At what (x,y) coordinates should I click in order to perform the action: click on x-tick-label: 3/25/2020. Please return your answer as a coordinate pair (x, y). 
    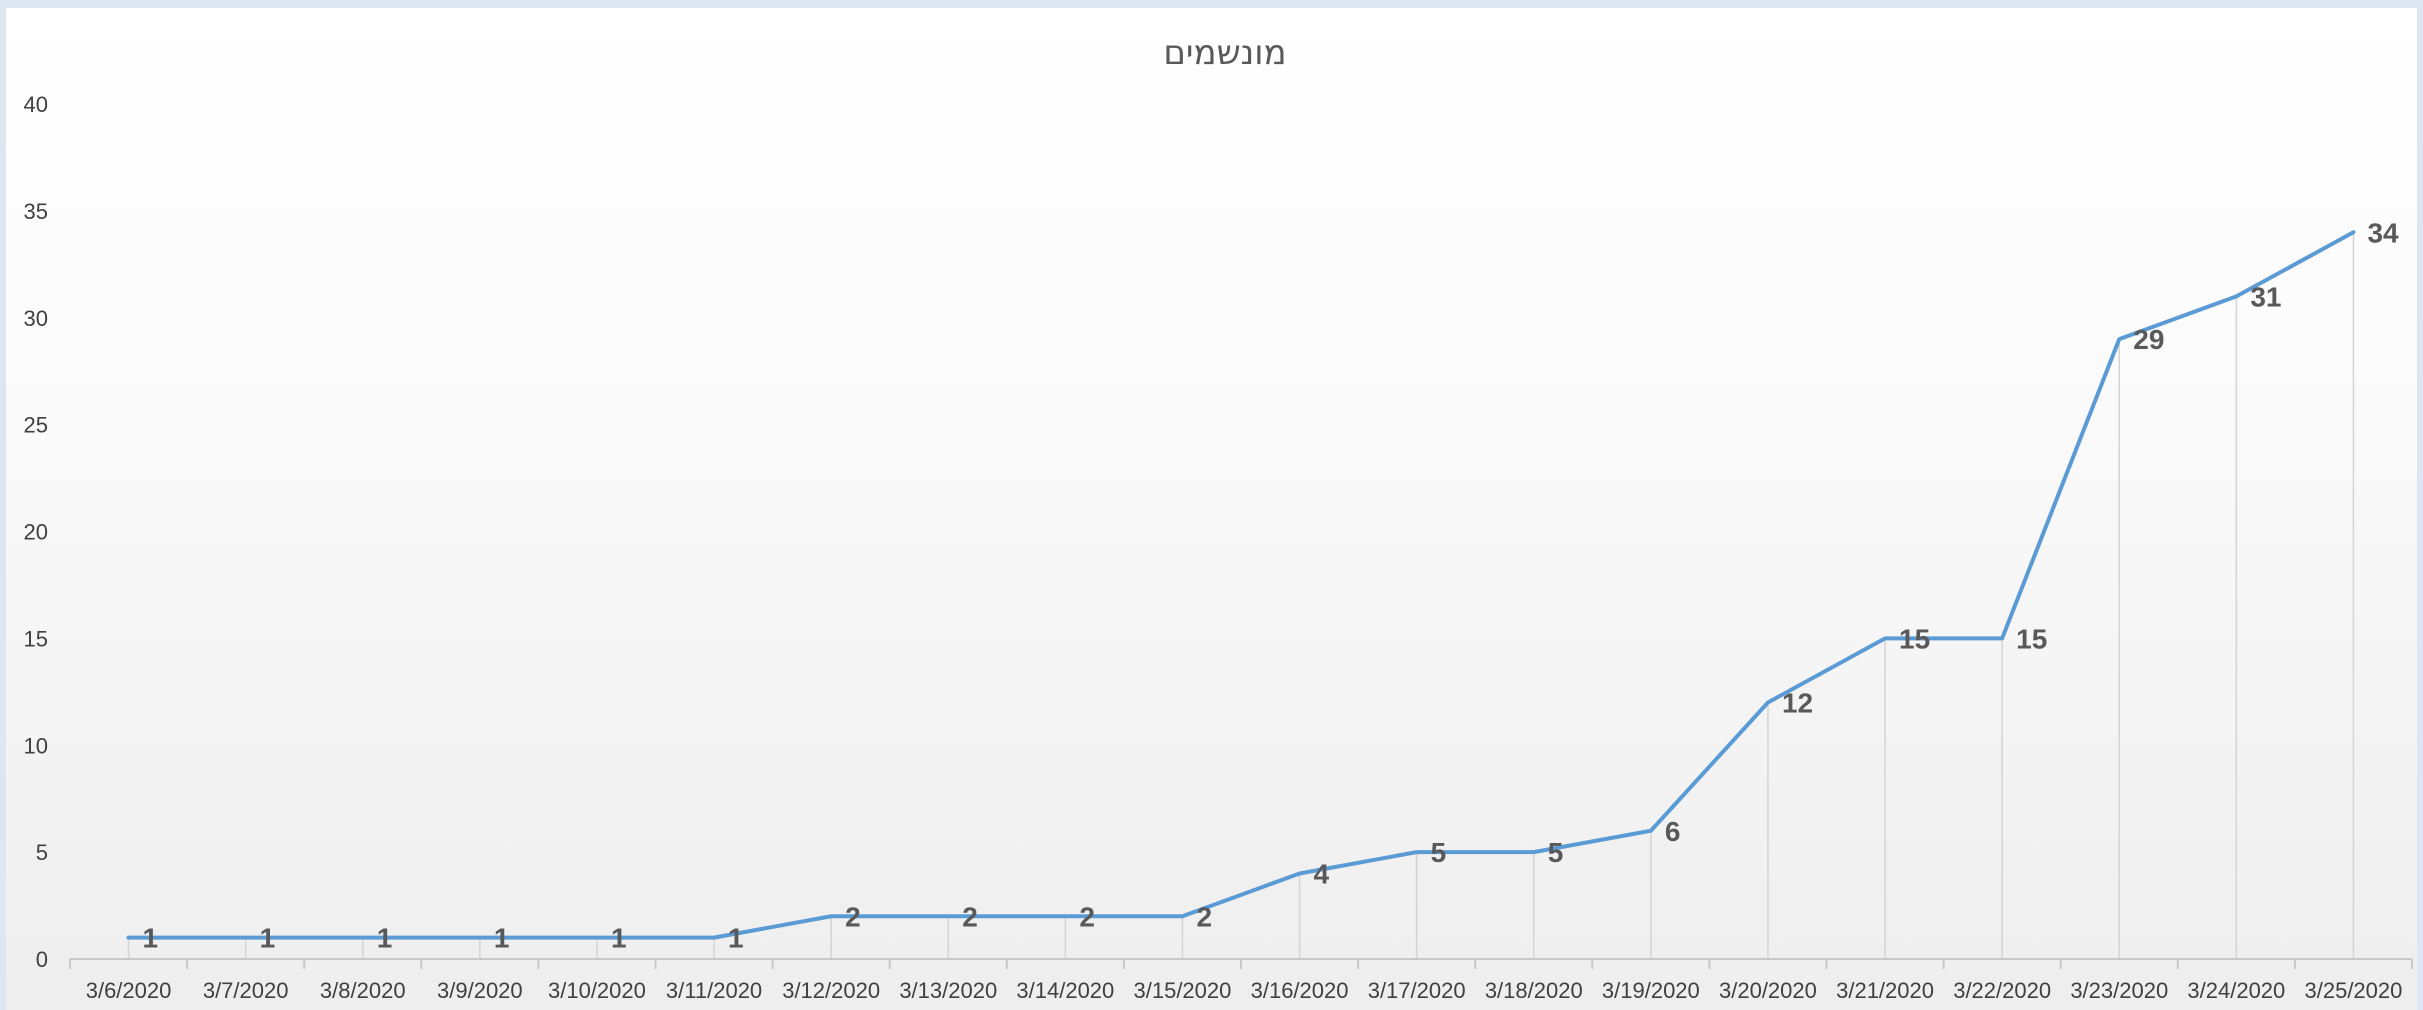
    Looking at the image, I should click on (2354, 990).